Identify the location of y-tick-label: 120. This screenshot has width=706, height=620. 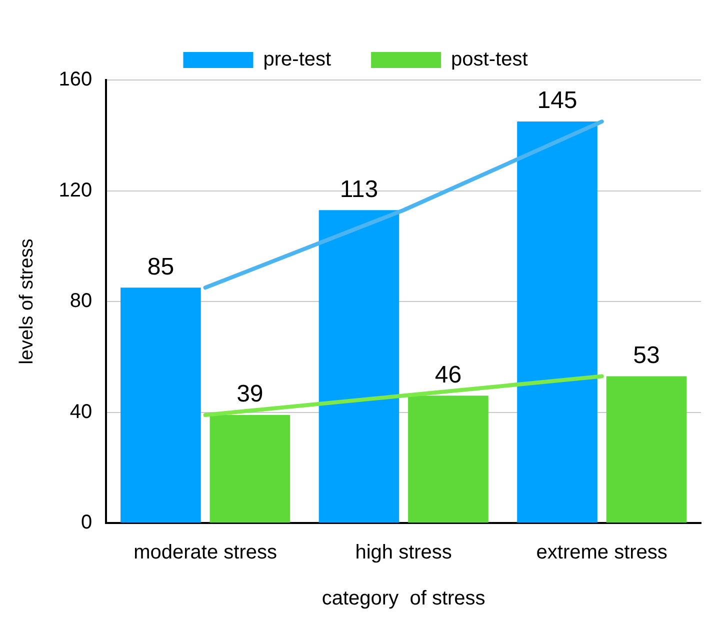
(75, 190).